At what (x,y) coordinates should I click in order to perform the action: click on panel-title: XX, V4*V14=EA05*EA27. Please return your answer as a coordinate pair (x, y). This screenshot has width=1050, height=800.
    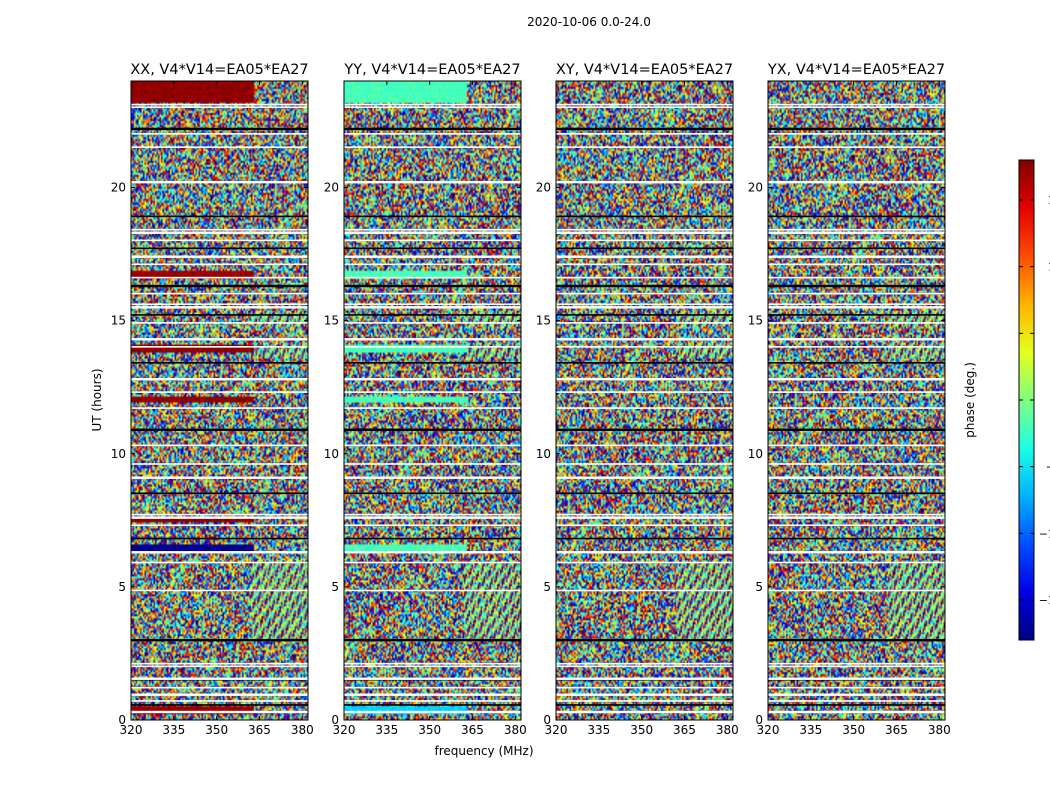
    Looking at the image, I should click on (219, 70).